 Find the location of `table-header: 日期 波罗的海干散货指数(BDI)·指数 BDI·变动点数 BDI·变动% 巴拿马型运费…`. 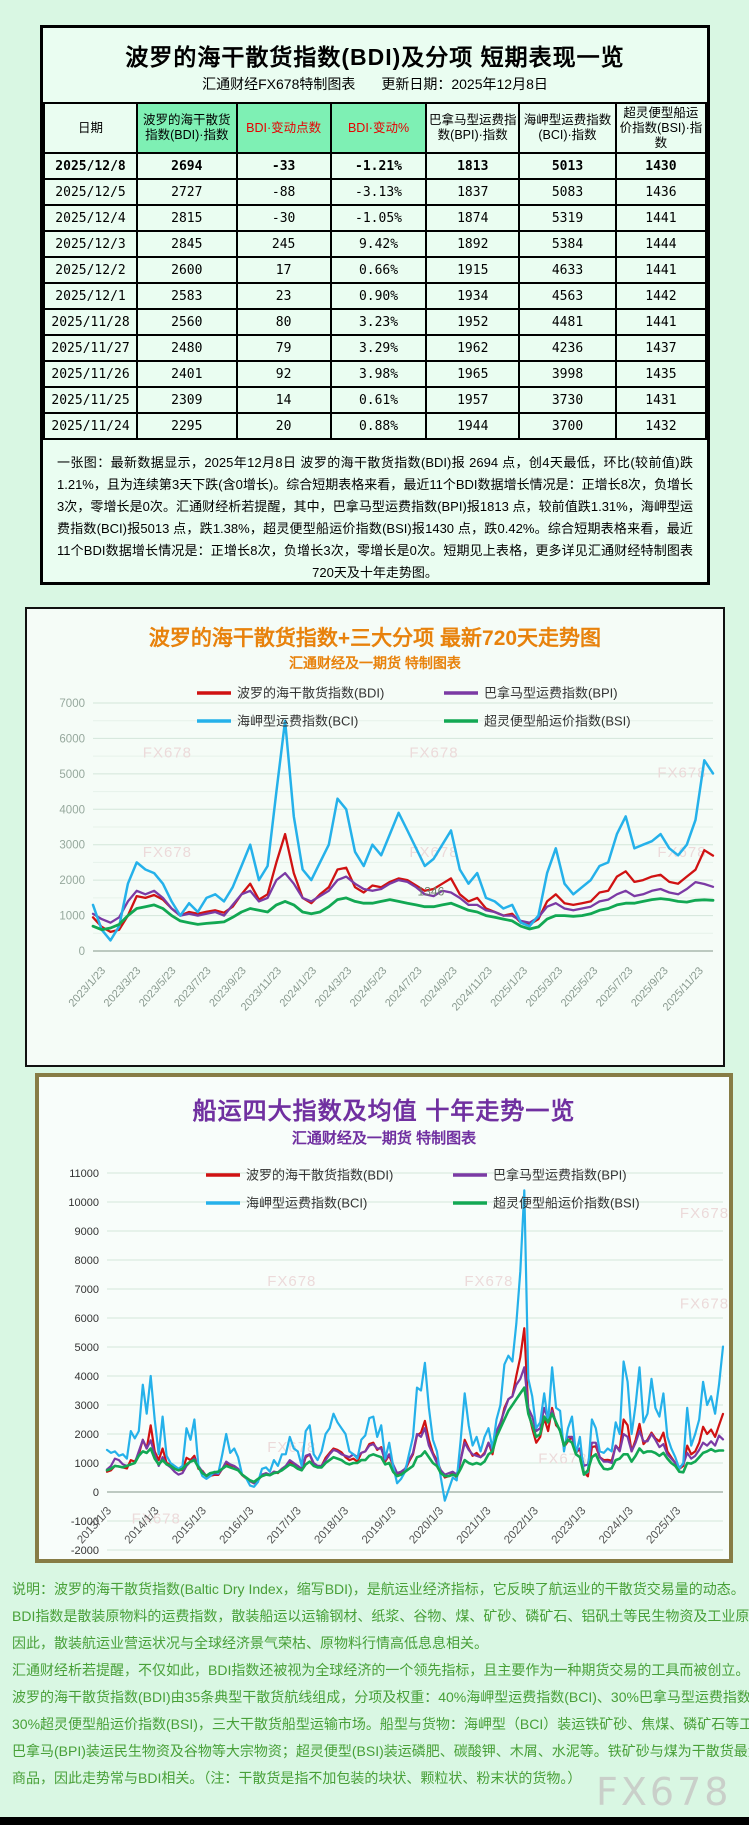

table-header: 日期 波罗的海干散货指数(BDI)·指数 BDI·变动点数 BDI·变动% 巴拿马型运费… is located at coordinates (375, 128).